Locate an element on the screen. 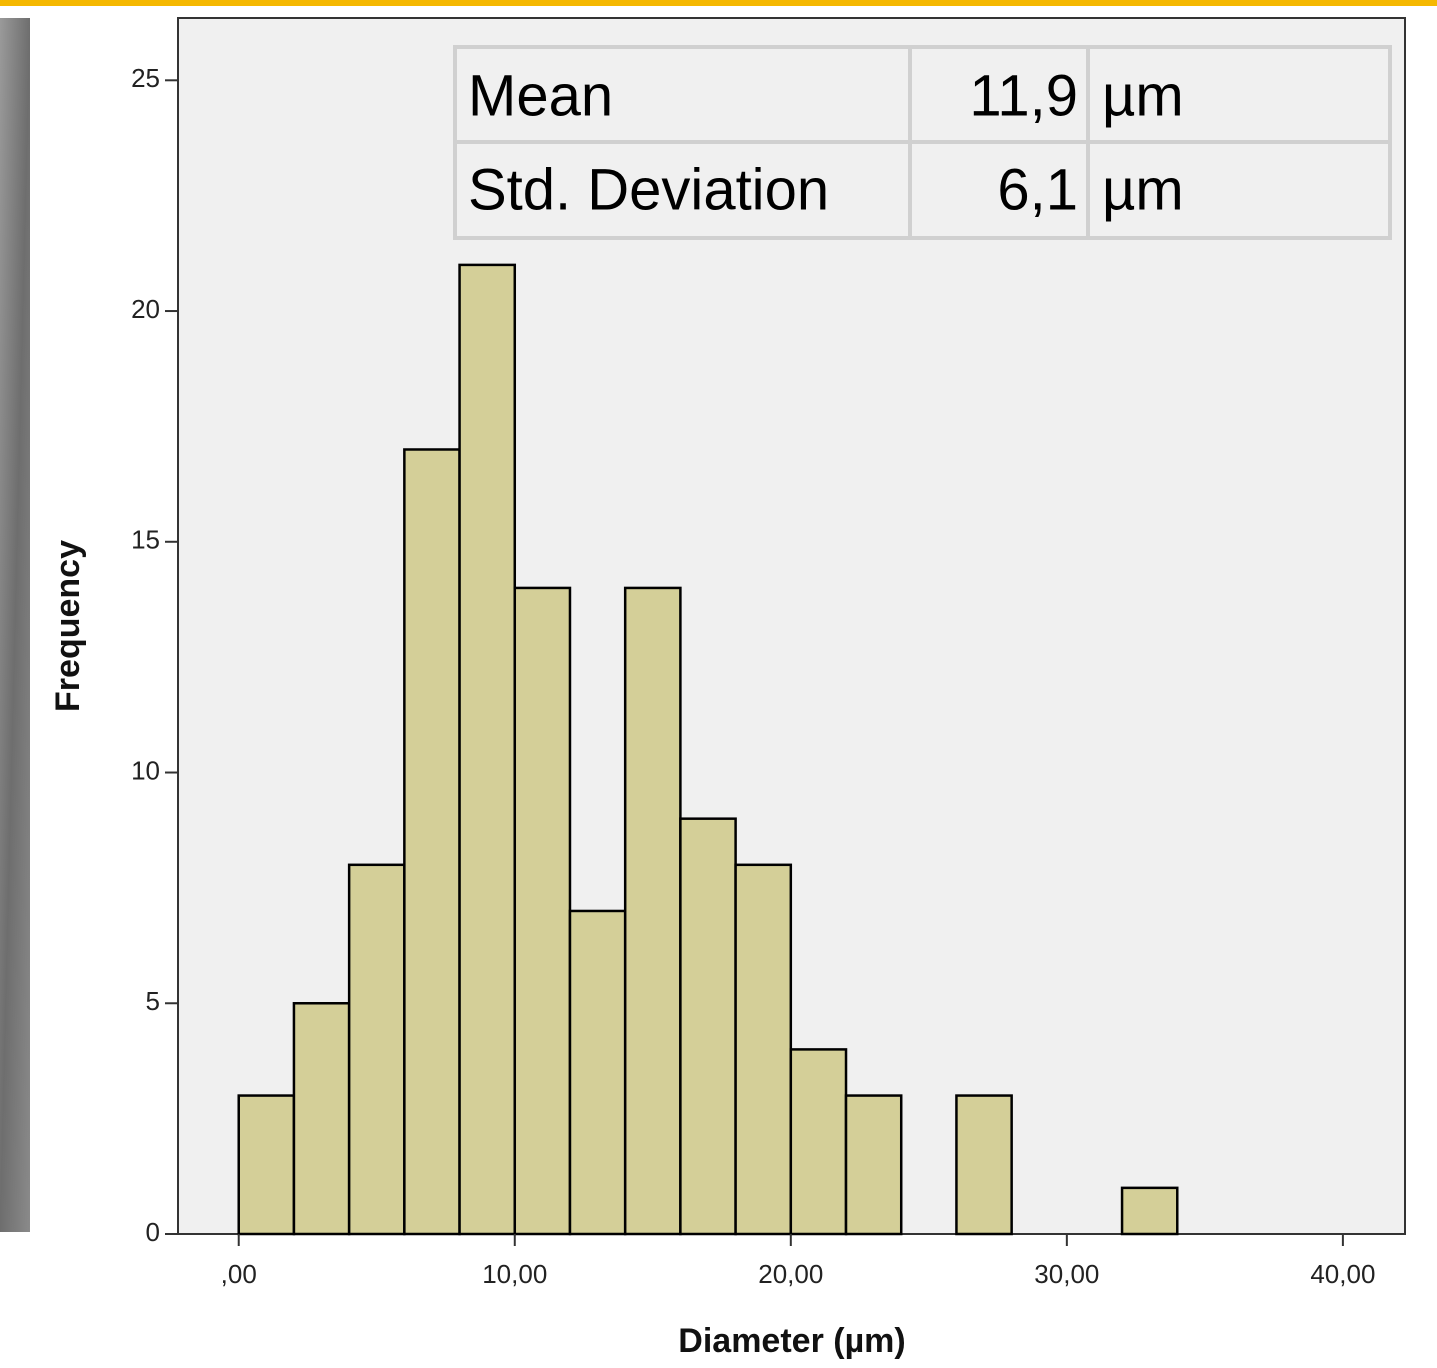  x-tick-label: 40,00 is located at coordinates (1342, 1274).